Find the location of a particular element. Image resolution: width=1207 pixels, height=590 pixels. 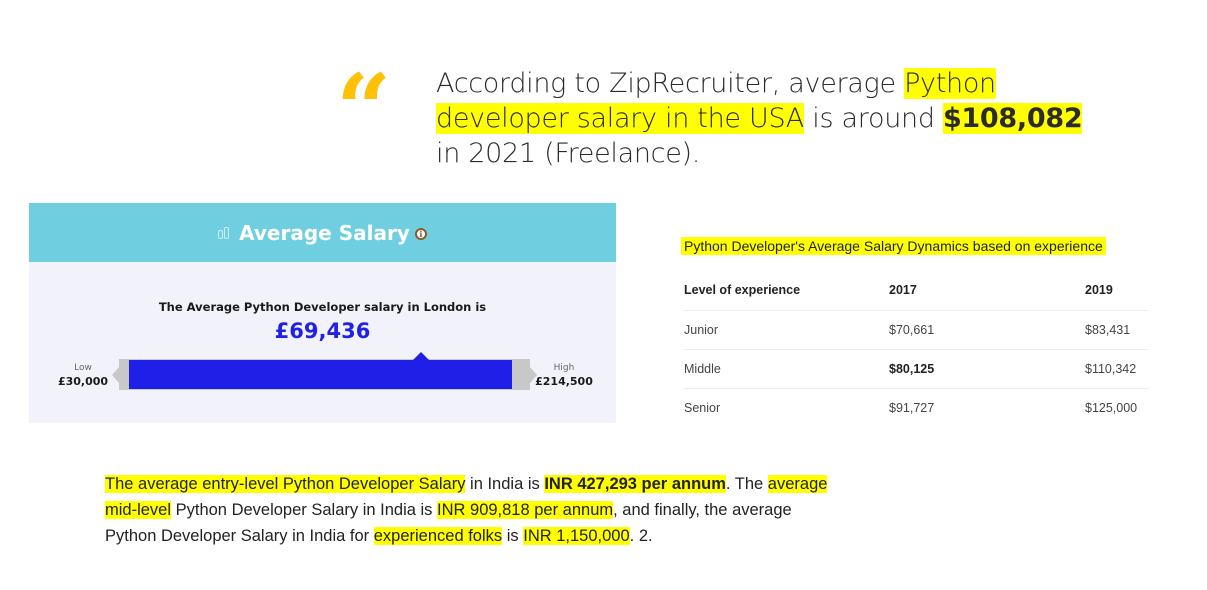

quote-segment: According to ZipRecruiter, average is located at coordinates (670, 83).